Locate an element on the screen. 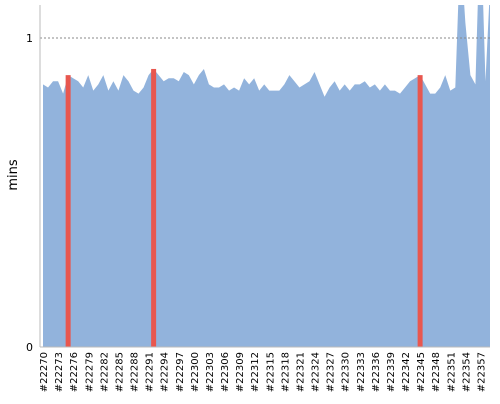  x-tick-label: #22291 is located at coordinates (150, 372).